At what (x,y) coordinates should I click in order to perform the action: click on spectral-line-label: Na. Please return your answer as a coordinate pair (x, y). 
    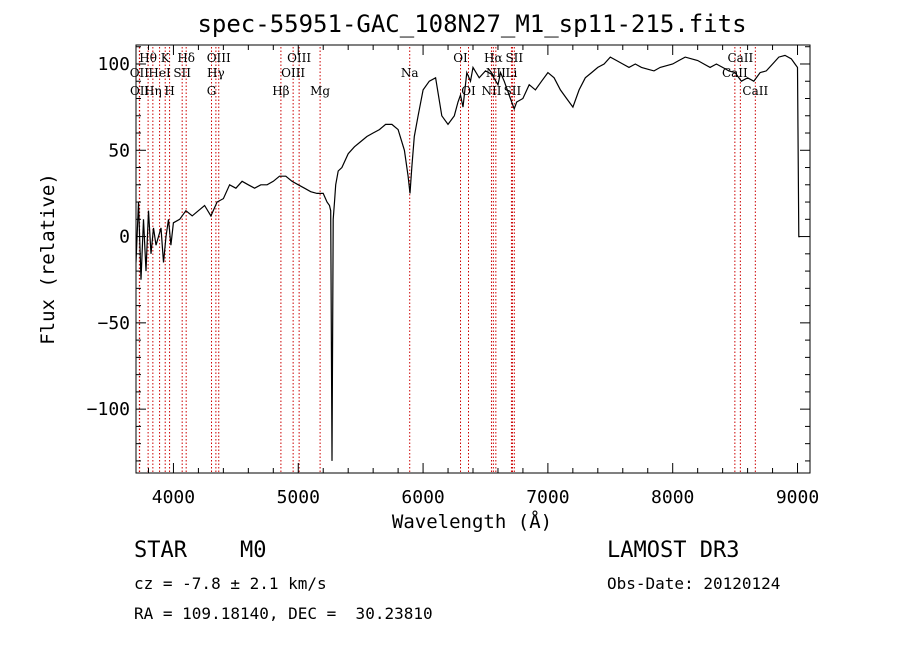
    Looking at the image, I should click on (410, 73).